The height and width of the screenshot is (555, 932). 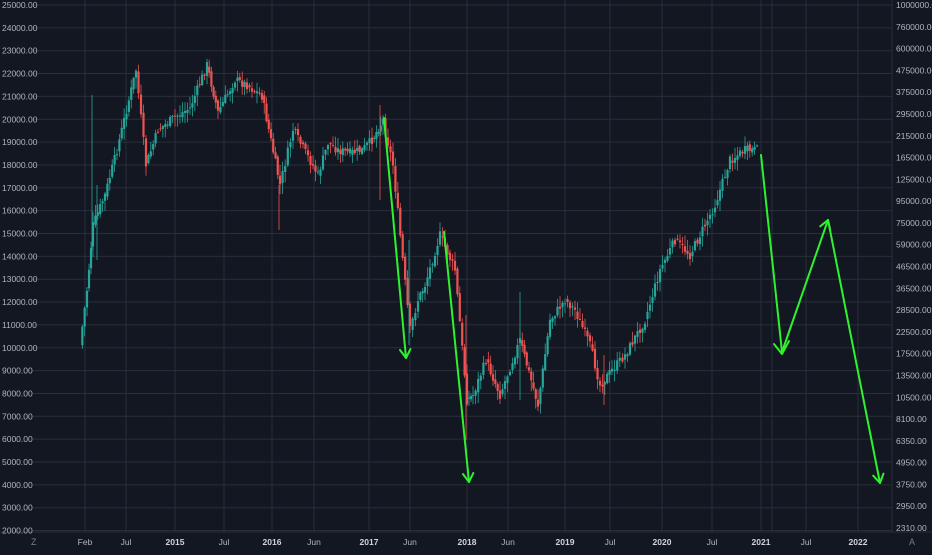 I want to click on time-tick-label: Jul, so click(x=610, y=542).